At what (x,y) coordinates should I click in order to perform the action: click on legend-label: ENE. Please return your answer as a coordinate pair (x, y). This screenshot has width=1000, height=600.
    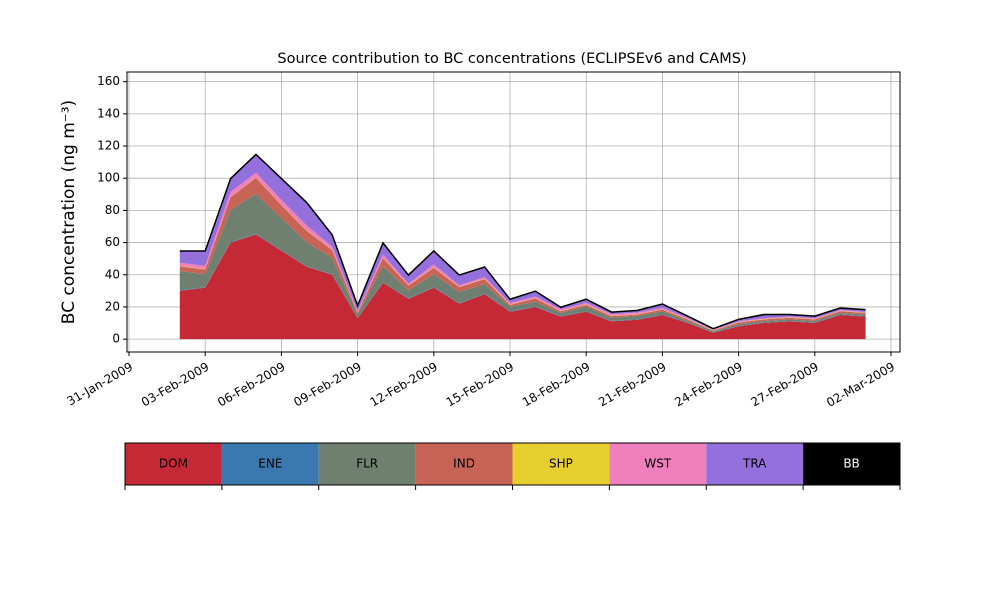
    Looking at the image, I should click on (270, 464).